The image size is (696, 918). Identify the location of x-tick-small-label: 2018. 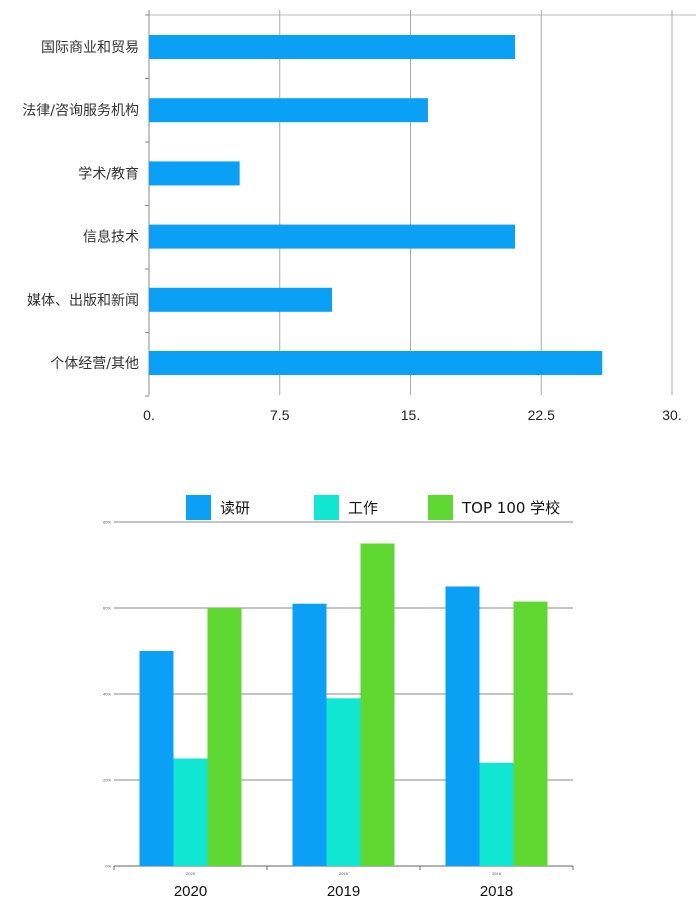
(497, 873).